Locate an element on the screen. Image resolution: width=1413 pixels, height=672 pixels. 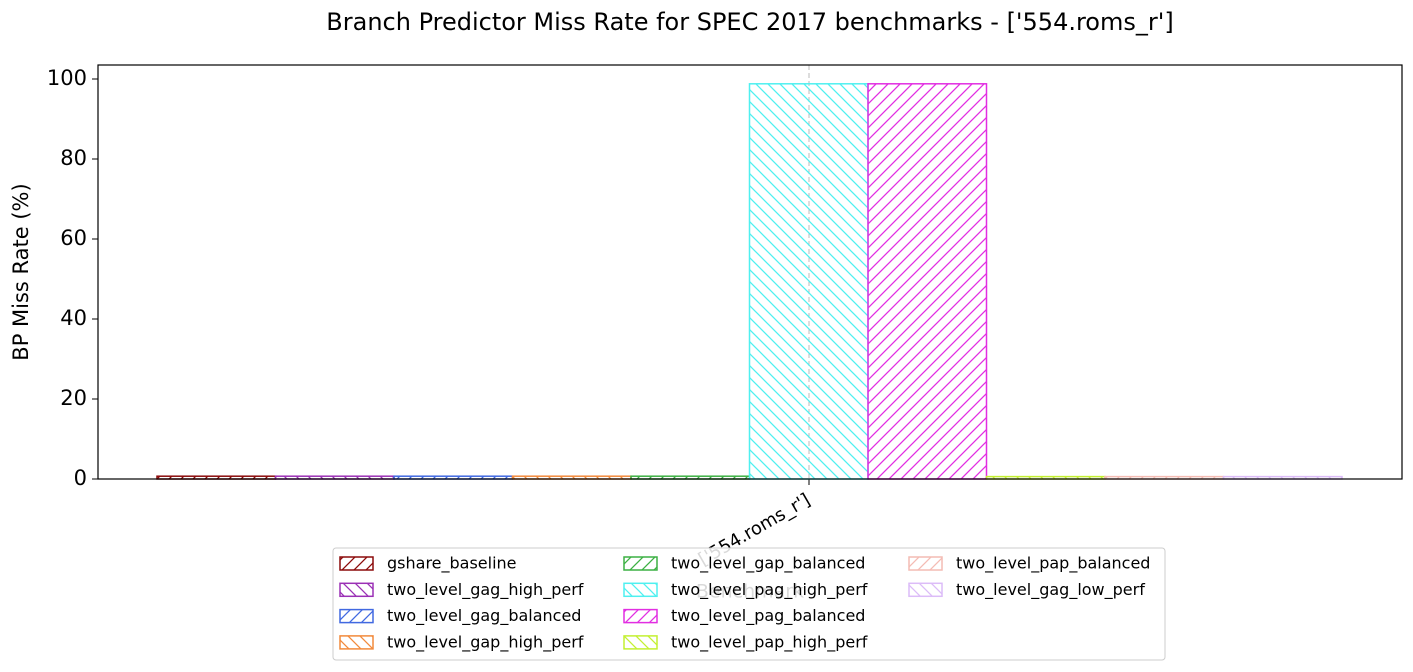
legend-label: gshare_baseline is located at coordinates (452, 564).